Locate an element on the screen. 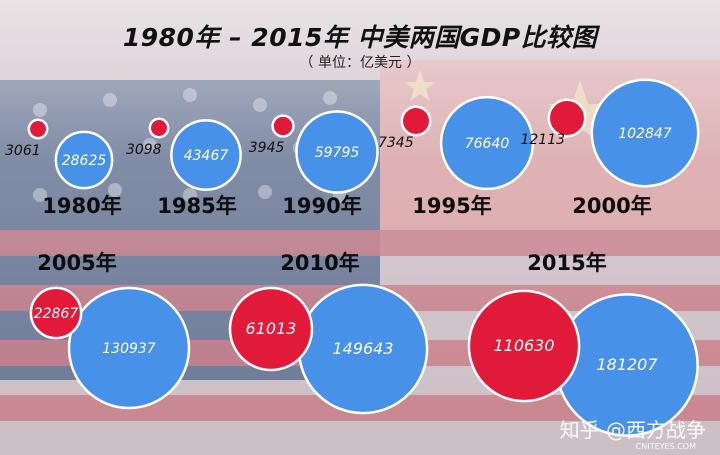 The image size is (720, 455). usa-value-label-4: 102847 is located at coordinates (645, 134).